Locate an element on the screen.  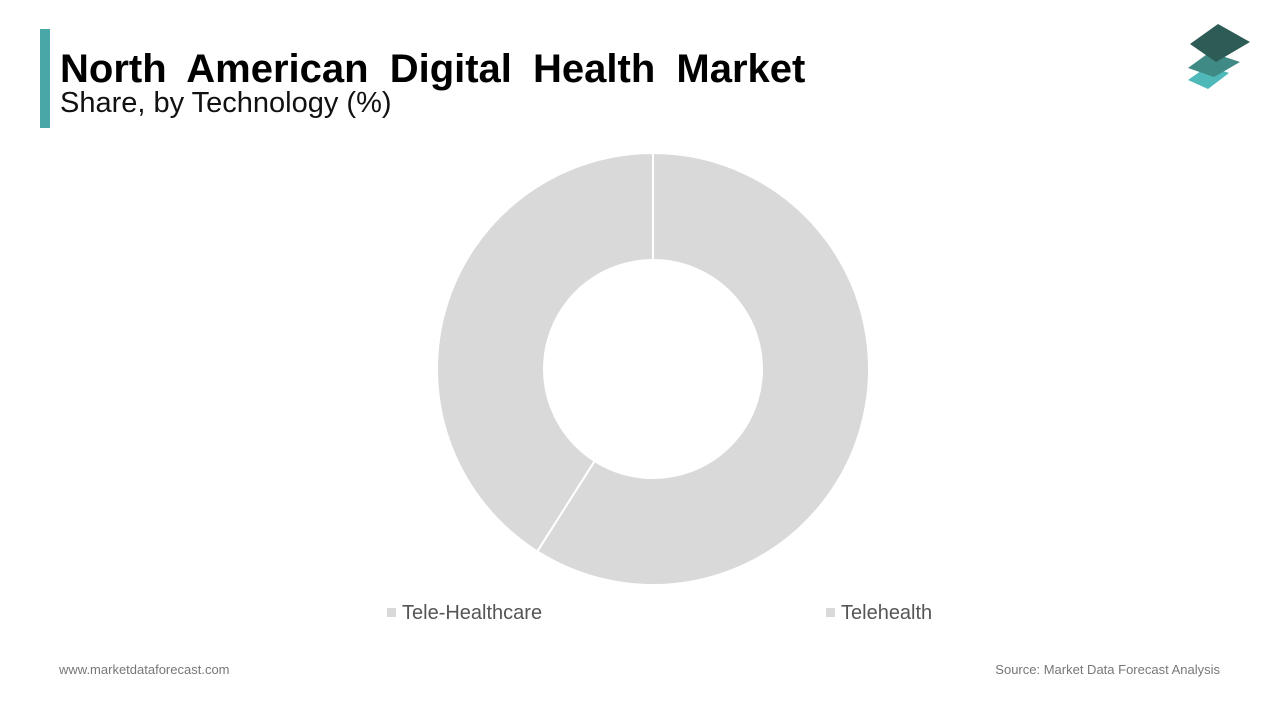
page-subtitle: Share, by Technology (%) is located at coordinates (226, 103).